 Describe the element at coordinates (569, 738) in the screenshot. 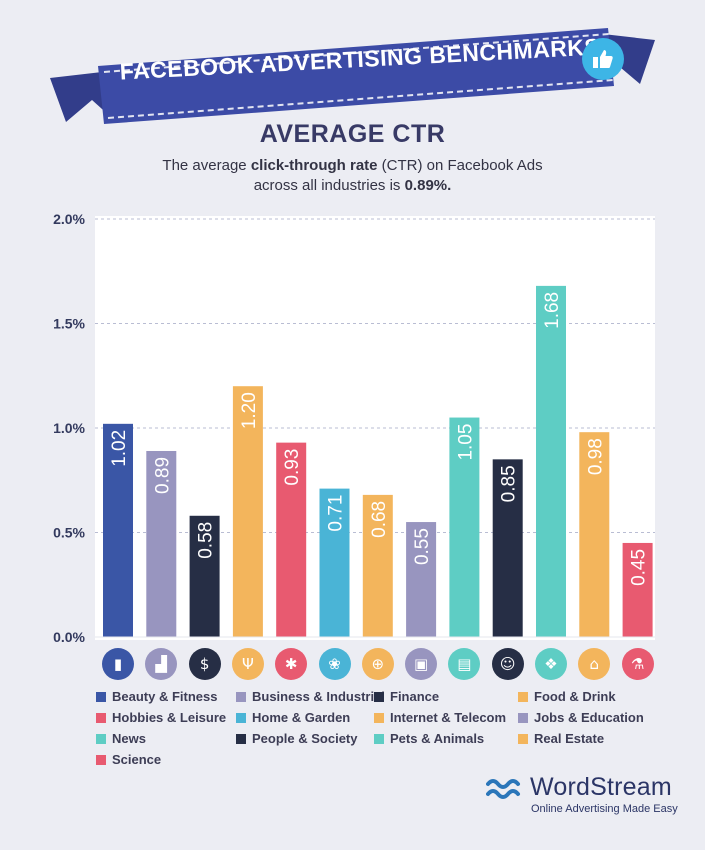

I see `legend-label: Real Estate` at that location.